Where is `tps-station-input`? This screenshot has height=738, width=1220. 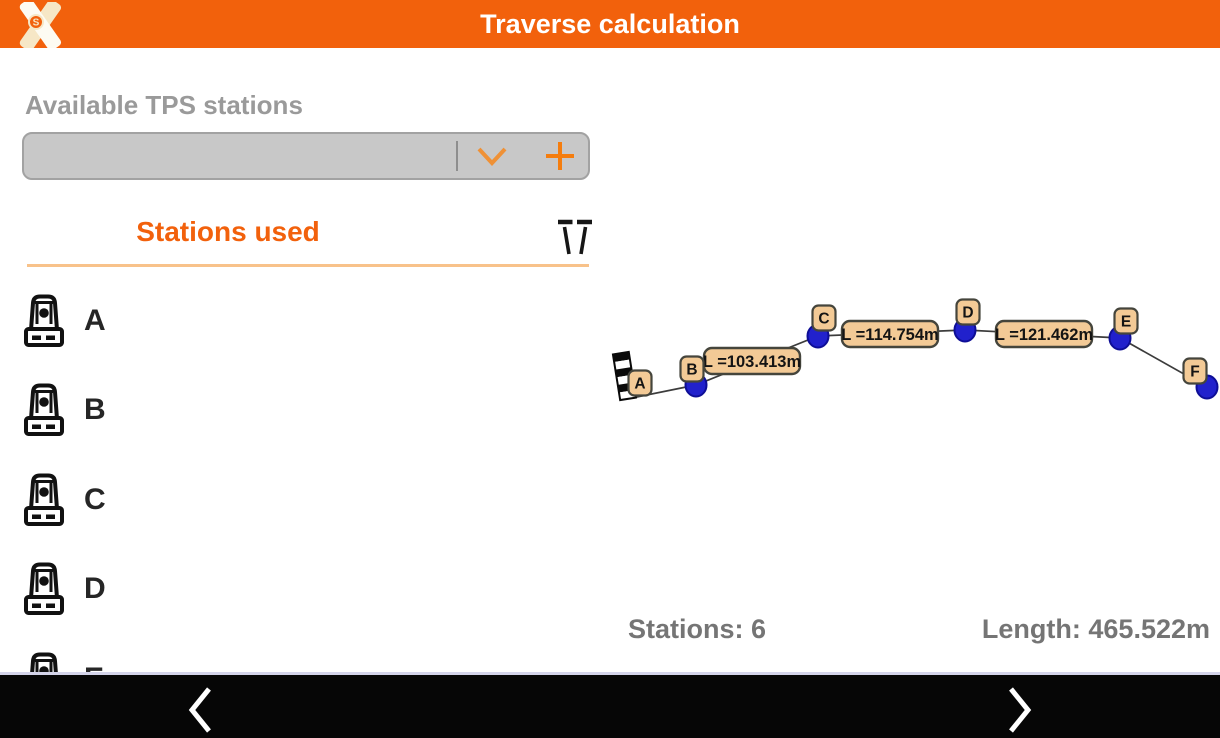 tps-station-input is located at coordinates (249, 157).